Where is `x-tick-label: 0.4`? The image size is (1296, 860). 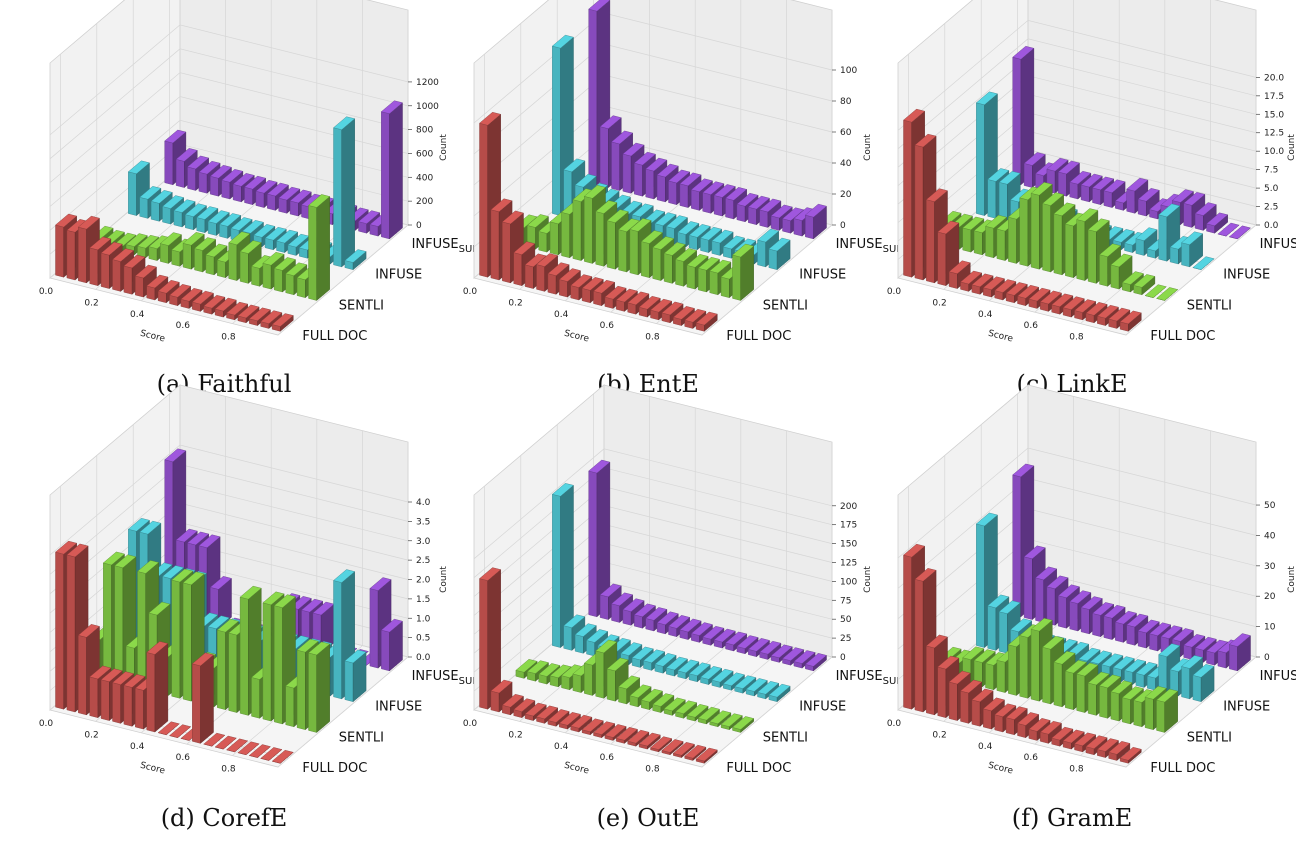 x-tick-label: 0.4 is located at coordinates (985, 315).